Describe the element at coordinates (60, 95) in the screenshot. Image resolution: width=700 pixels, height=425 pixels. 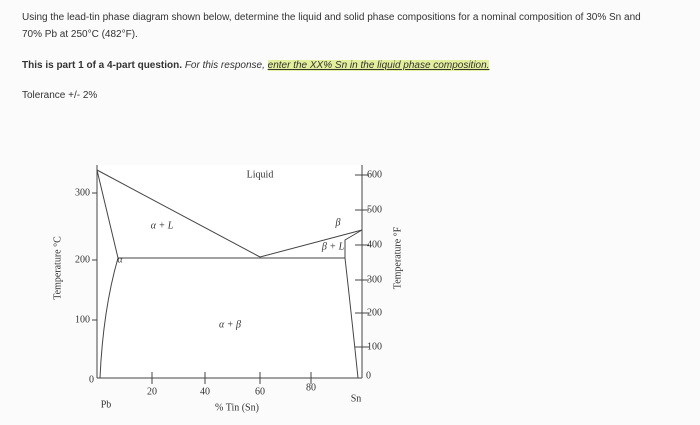
I see `tolerance: Tolerance +/- 2%` at that location.